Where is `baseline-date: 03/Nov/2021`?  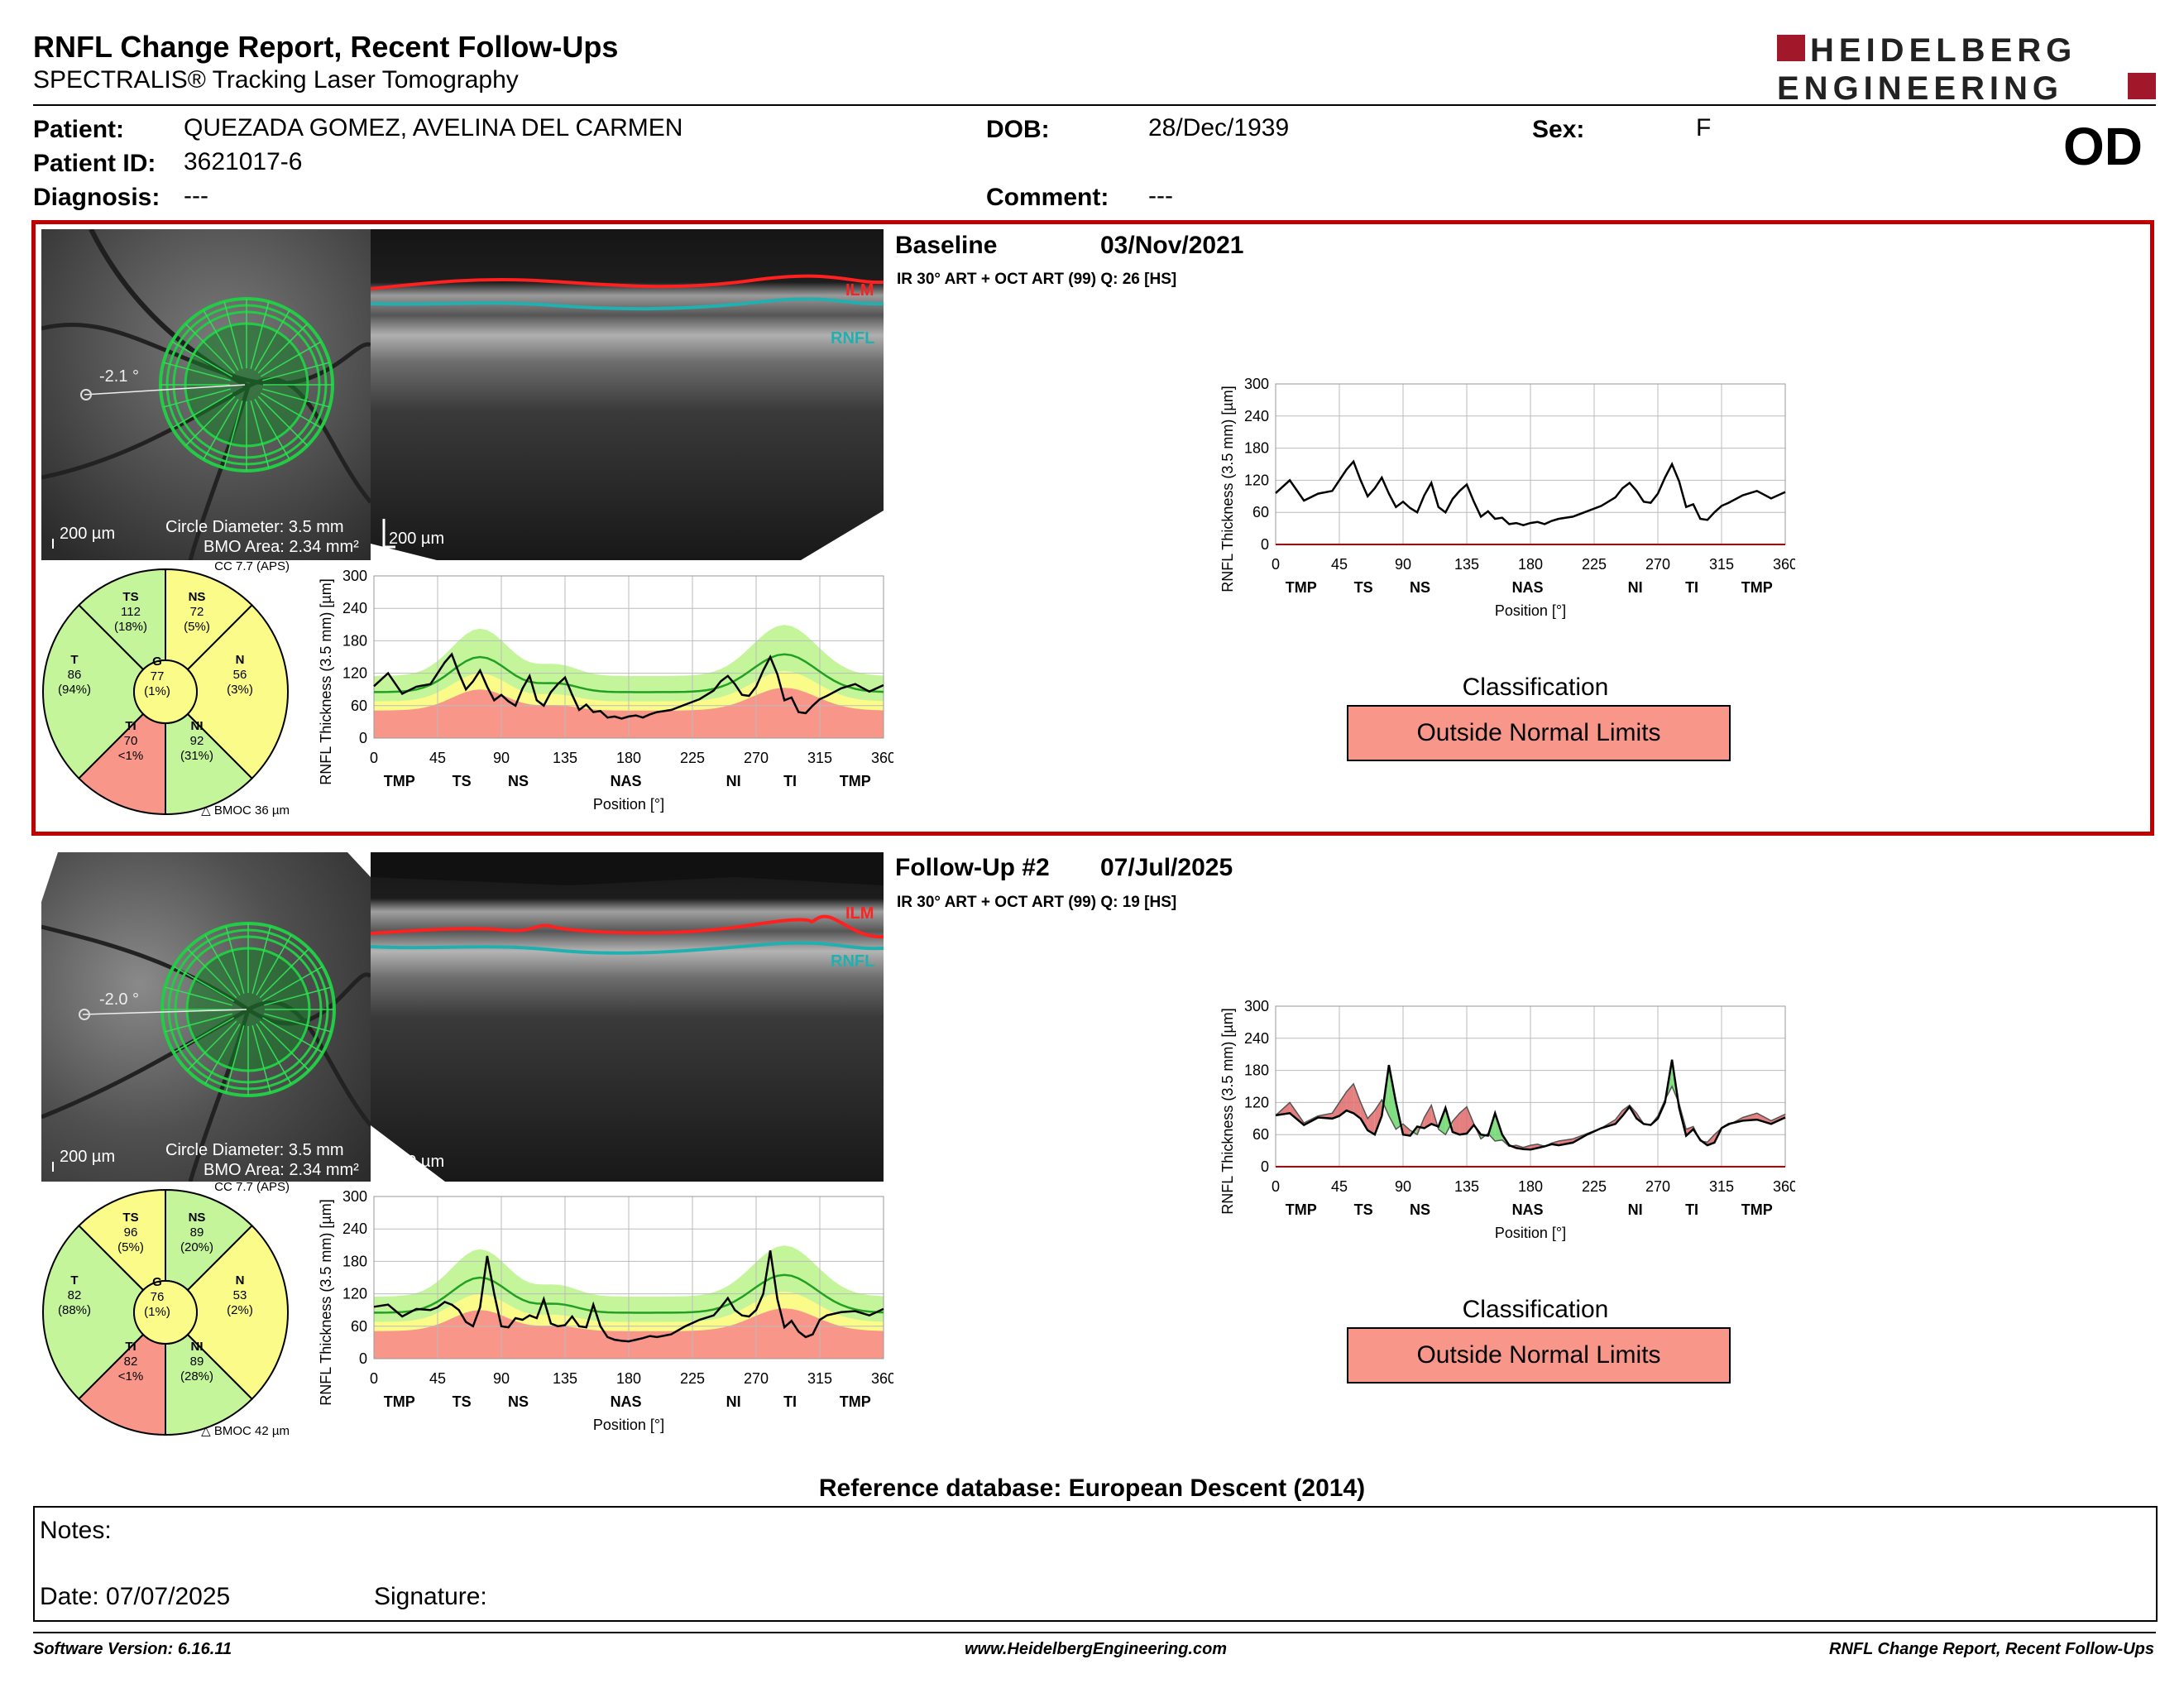
baseline-date: 03/Nov/2021 is located at coordinates (1172, 245).